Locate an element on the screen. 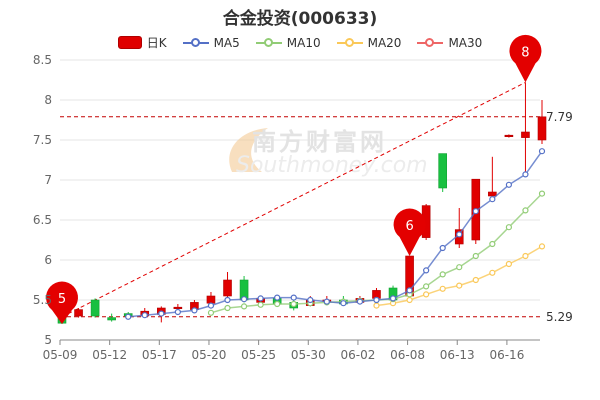 This screenshot has height=400, width=600. legend-item-ma30: MA30 is located at coordinates (449, 43).